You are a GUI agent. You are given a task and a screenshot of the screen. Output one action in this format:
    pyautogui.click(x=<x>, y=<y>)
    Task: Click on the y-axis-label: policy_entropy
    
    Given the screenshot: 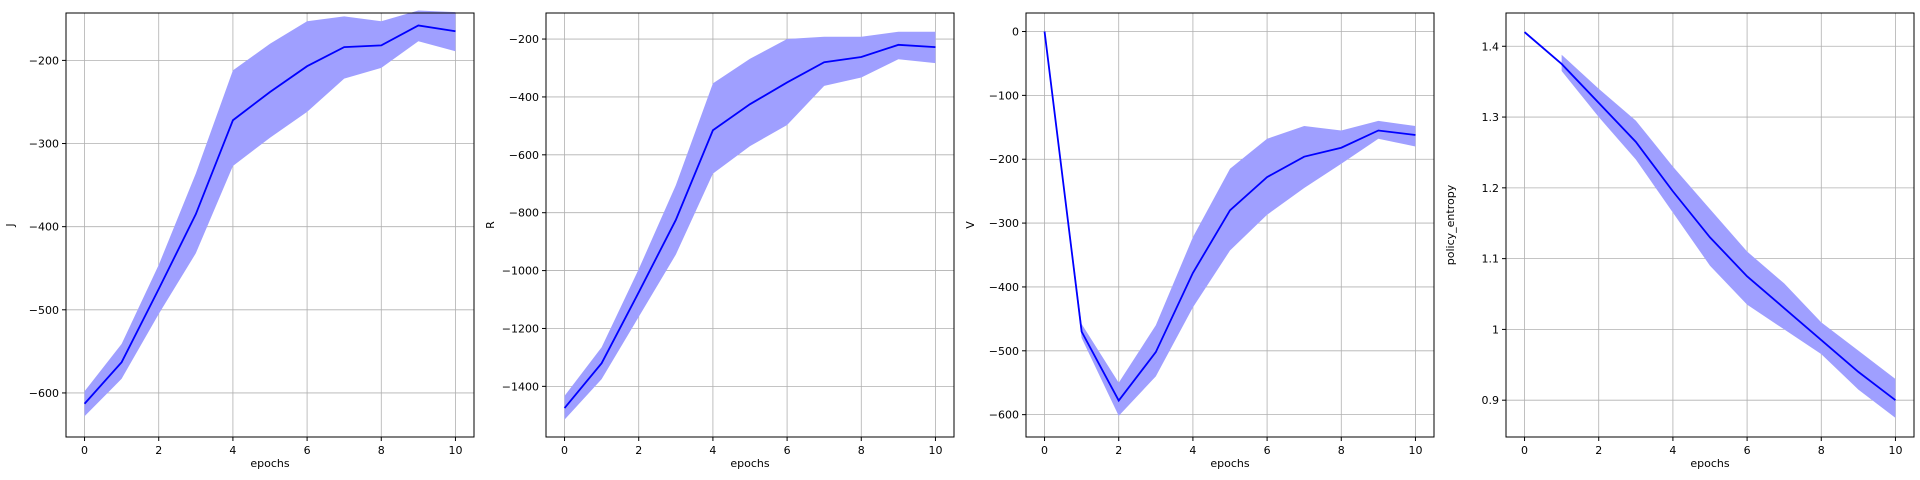 What is the action you would take?
    pyautogui.click(x=1450, y=224)
    